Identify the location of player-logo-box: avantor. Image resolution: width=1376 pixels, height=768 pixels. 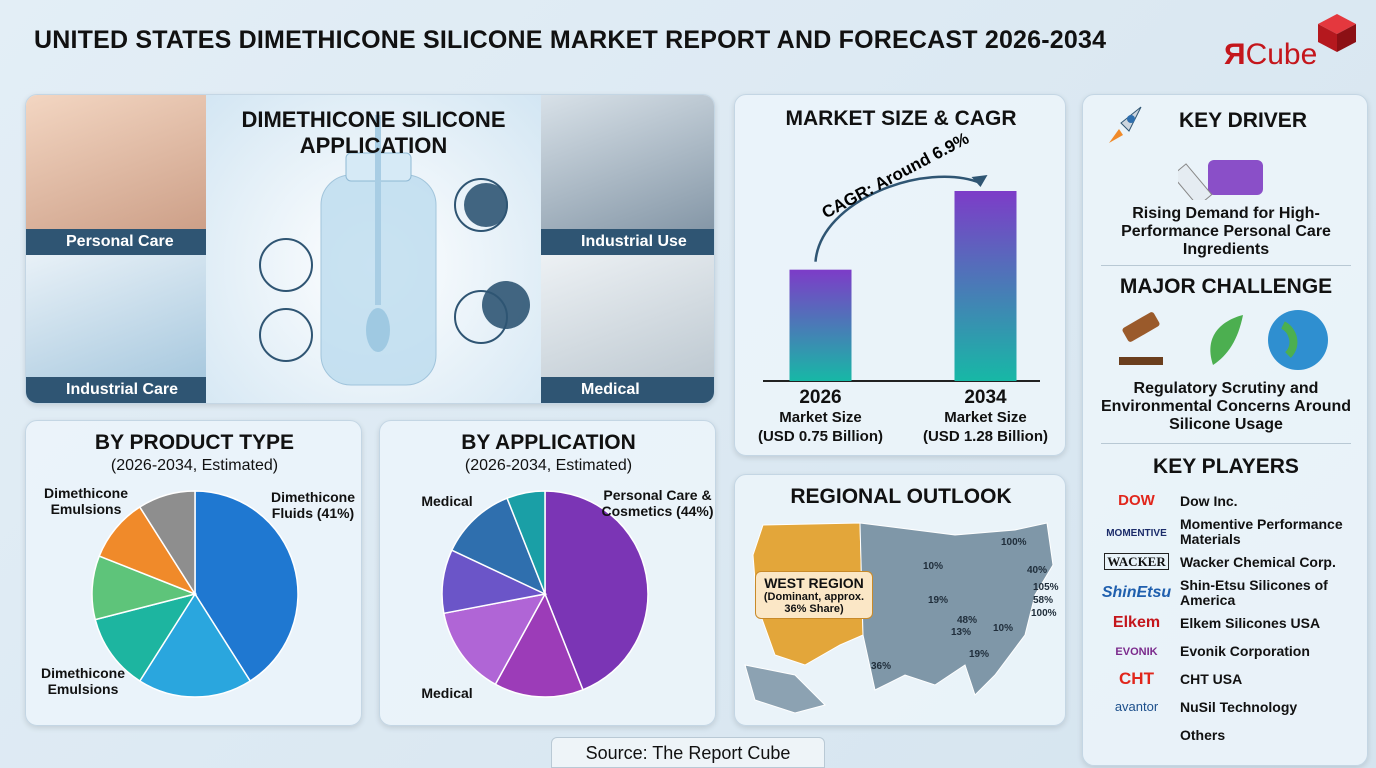
(1136, 707).